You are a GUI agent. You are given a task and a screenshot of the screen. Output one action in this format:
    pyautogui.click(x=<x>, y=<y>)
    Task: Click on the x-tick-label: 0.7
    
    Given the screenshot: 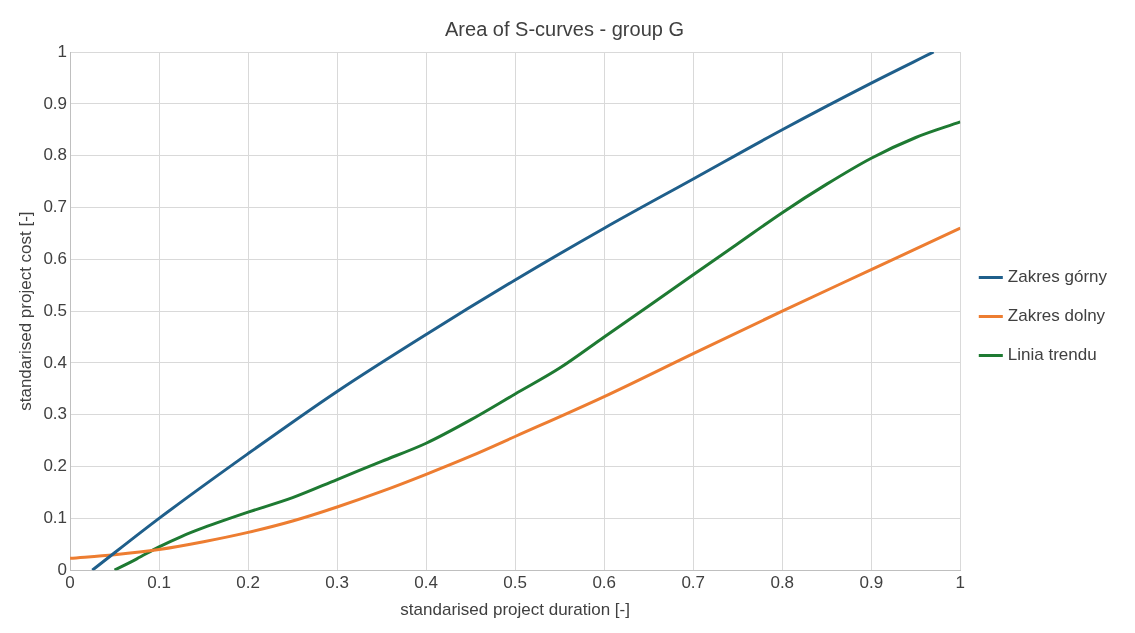 What is the action you would take?
    pyautogui.click(x=693, y=583)
    